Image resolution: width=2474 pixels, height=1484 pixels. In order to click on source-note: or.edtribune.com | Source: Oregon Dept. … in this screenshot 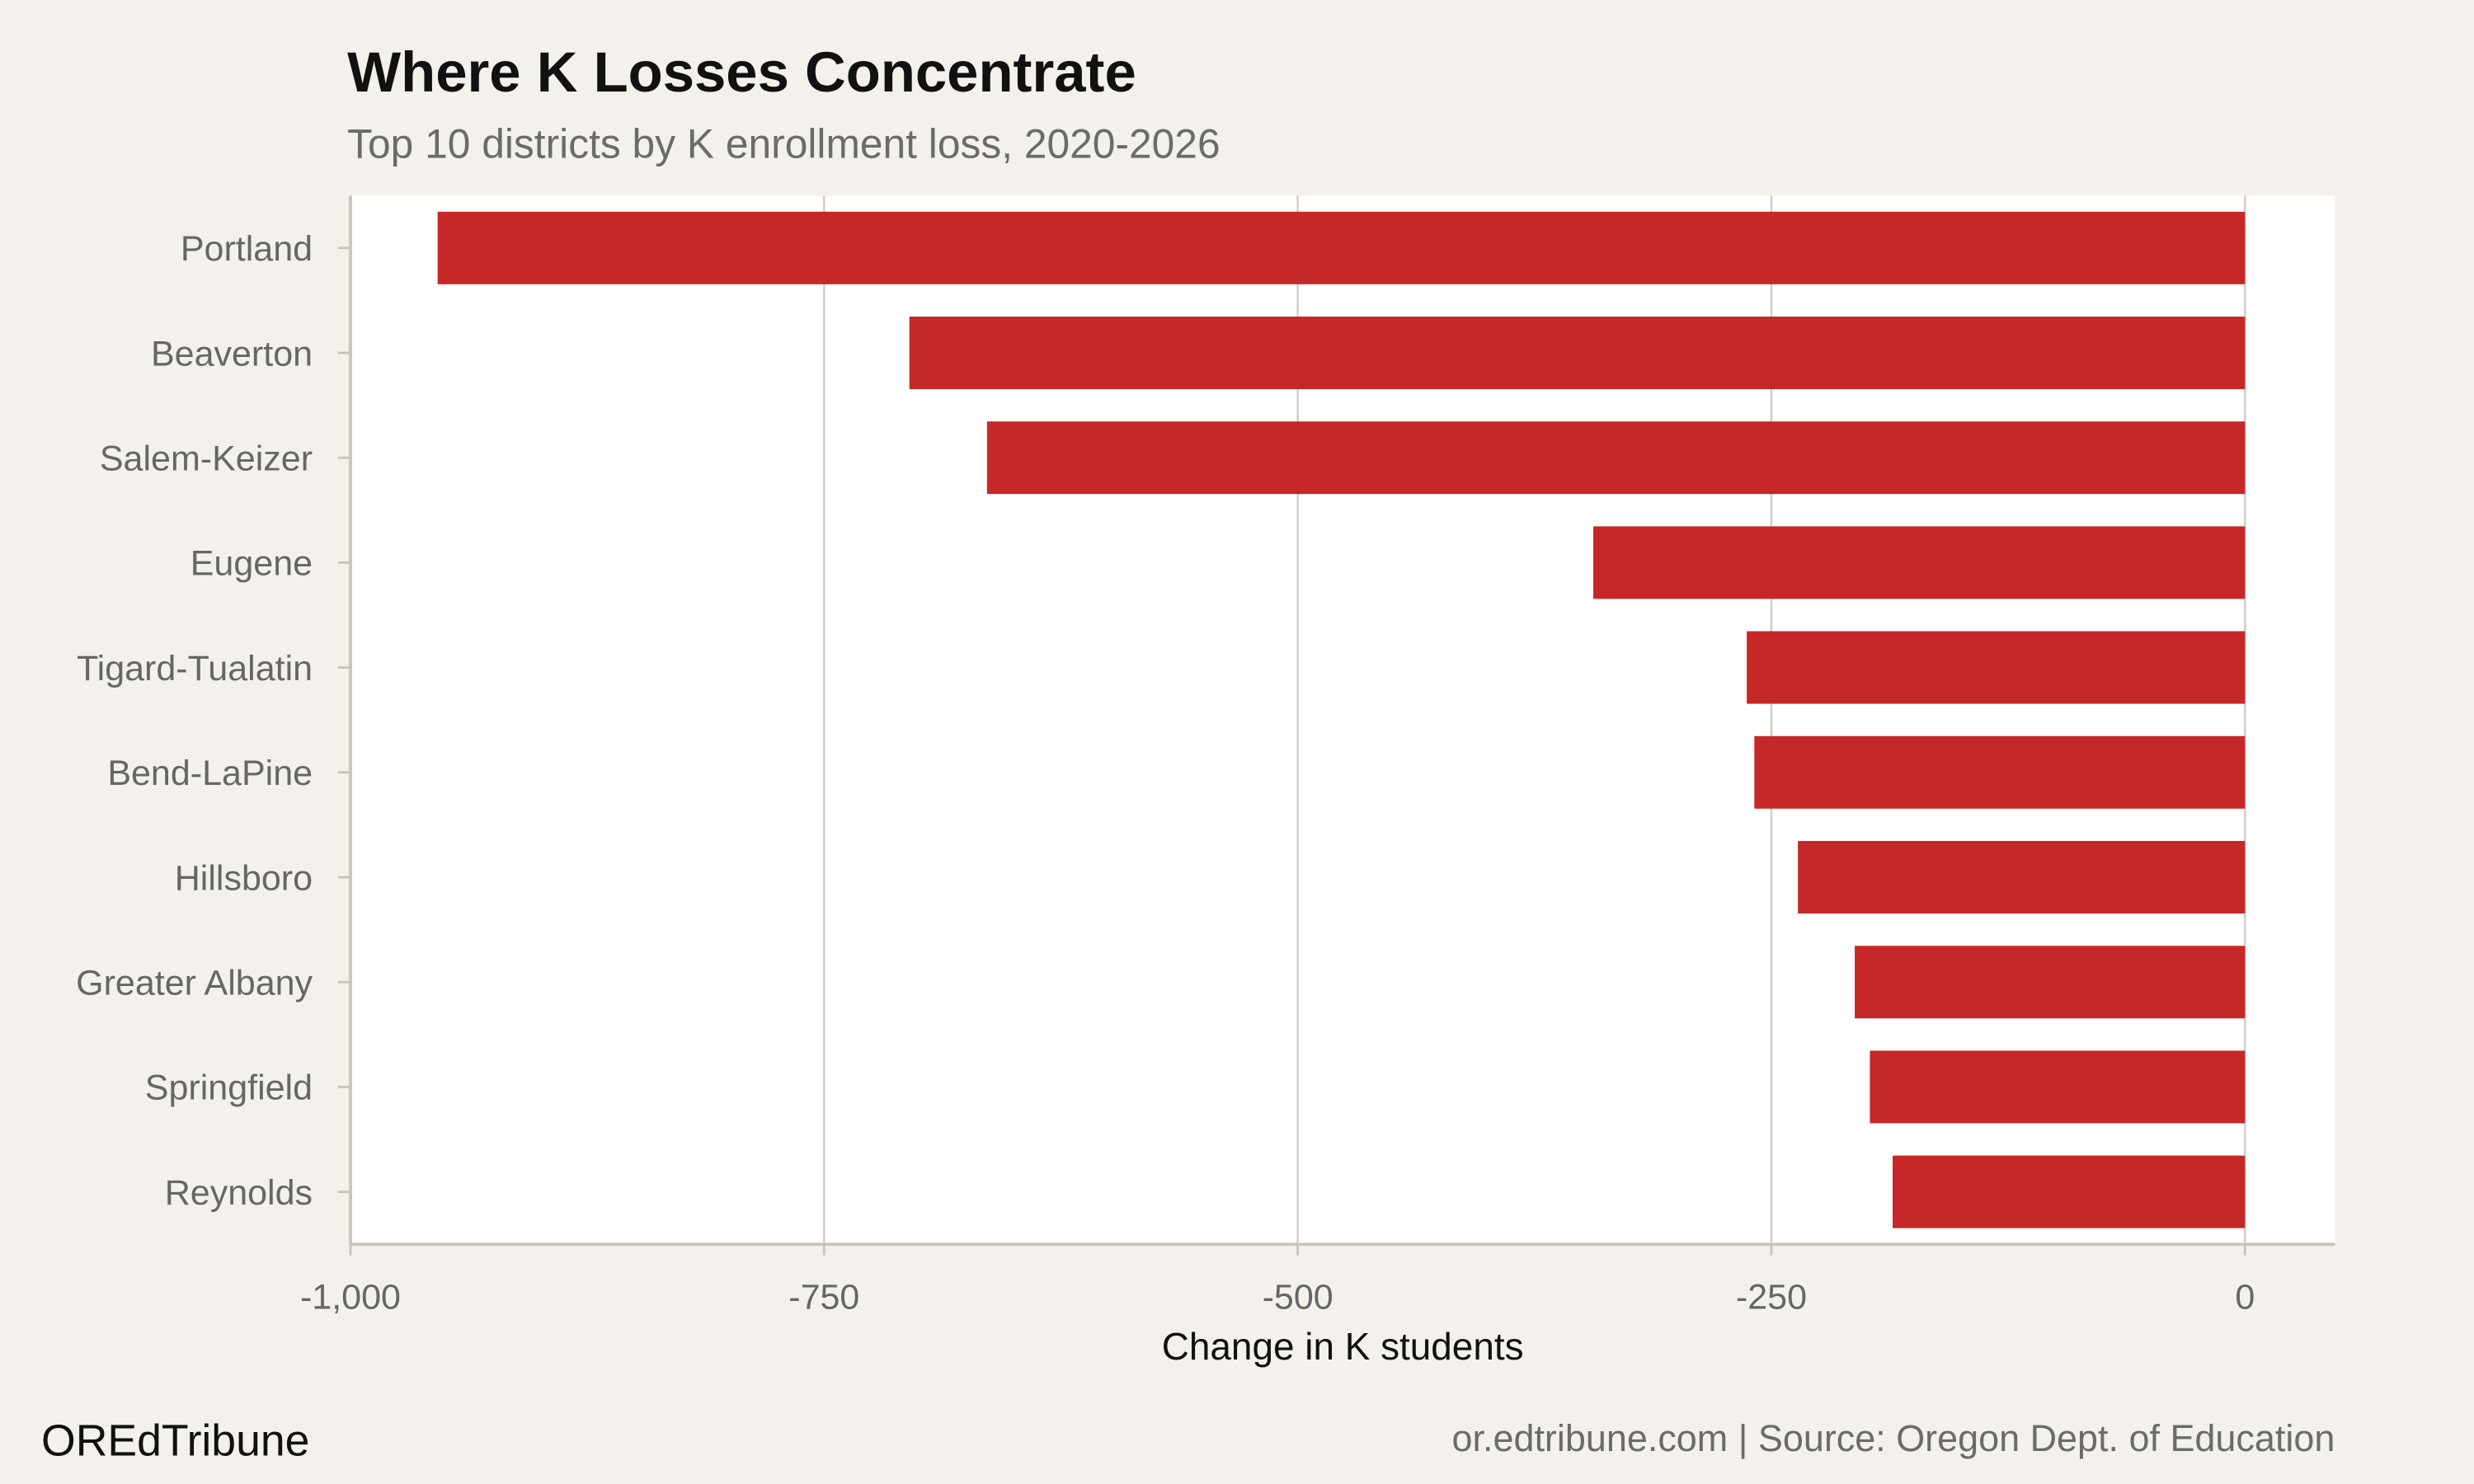, I will do `click(1893, 1438)`.